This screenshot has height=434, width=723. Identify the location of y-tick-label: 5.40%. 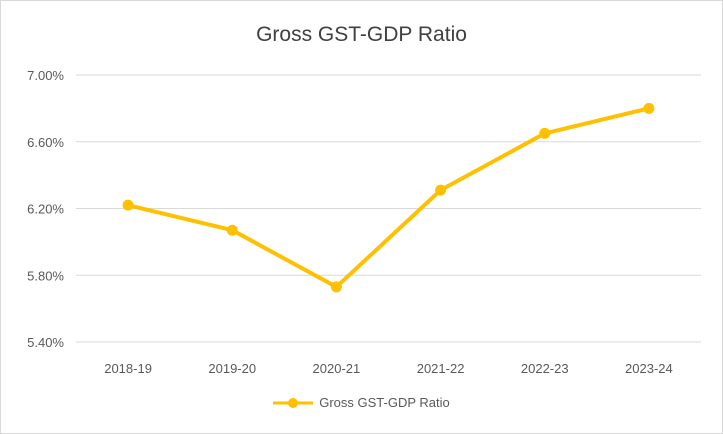
(45, 342).